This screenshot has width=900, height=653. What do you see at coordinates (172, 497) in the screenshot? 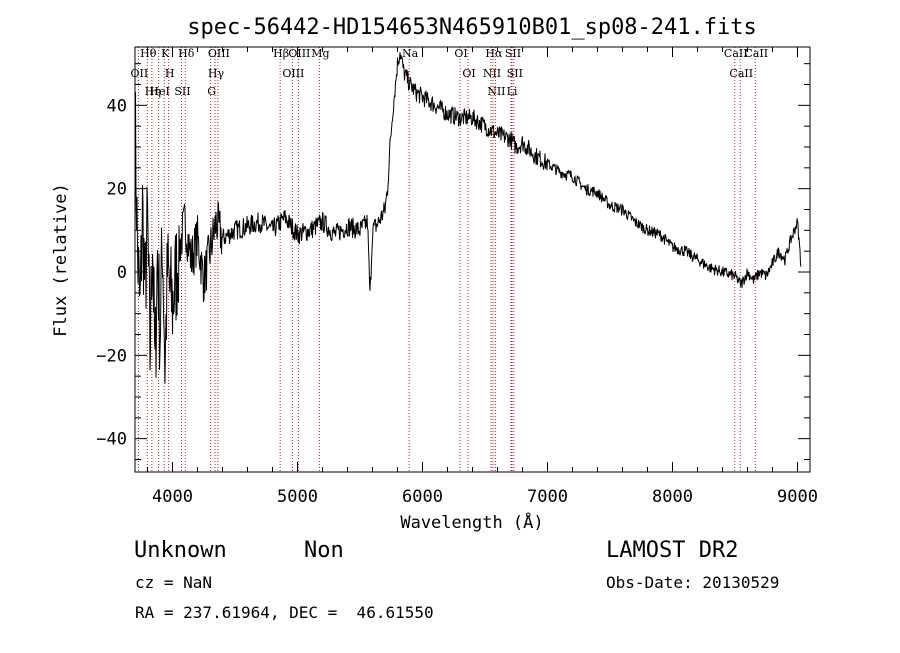
I see `x-tick-label: 4000` at bounding box center [172, 497].